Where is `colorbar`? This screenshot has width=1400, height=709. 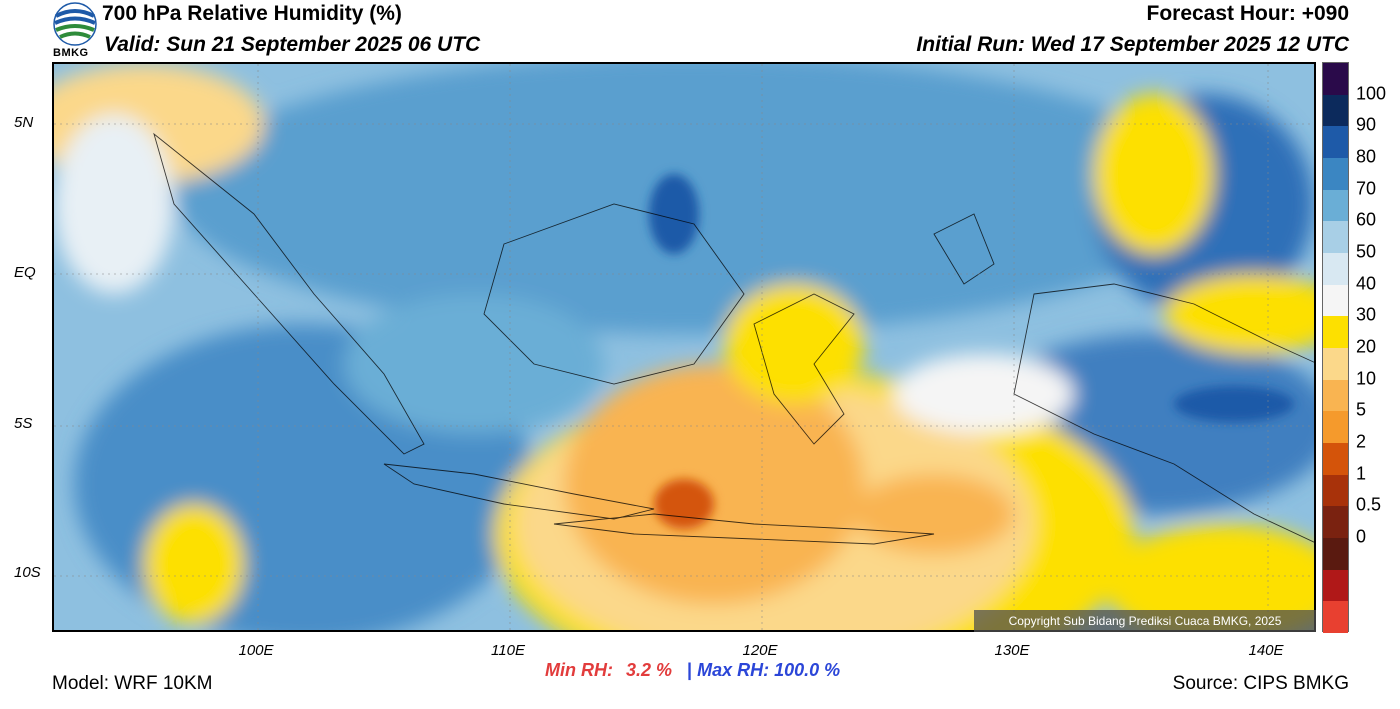 colorbar is located at coordinates (1335, 348).